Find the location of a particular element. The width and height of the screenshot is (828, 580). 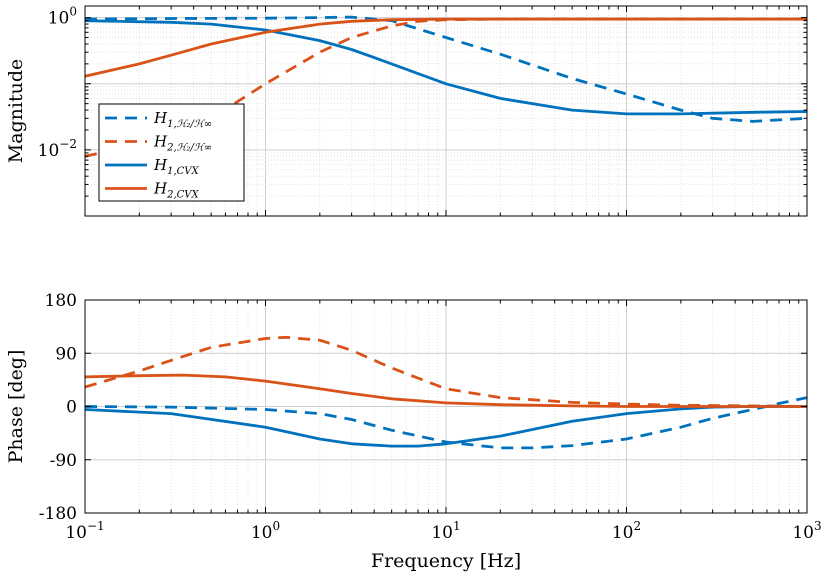

legend-entry: H1,CVX is located at coordinates (176, 166).